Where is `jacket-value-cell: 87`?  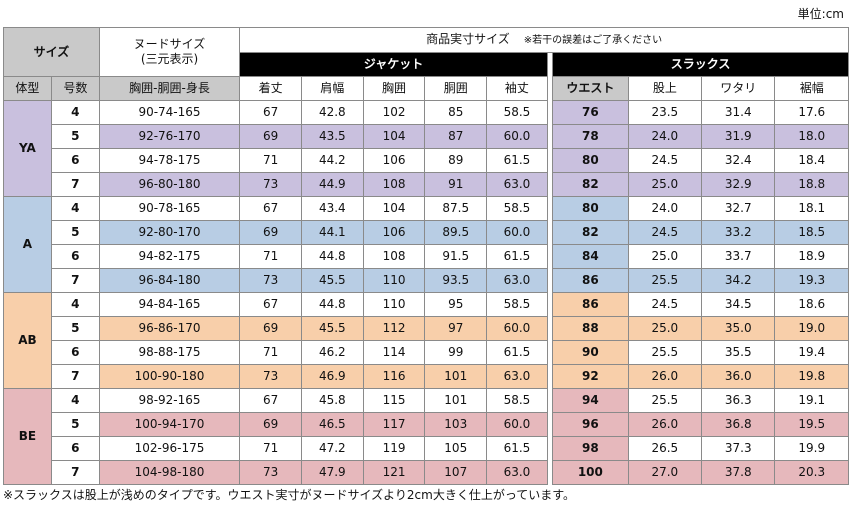 jacket-value-cell: 87 is located at coordinates (456, 136).